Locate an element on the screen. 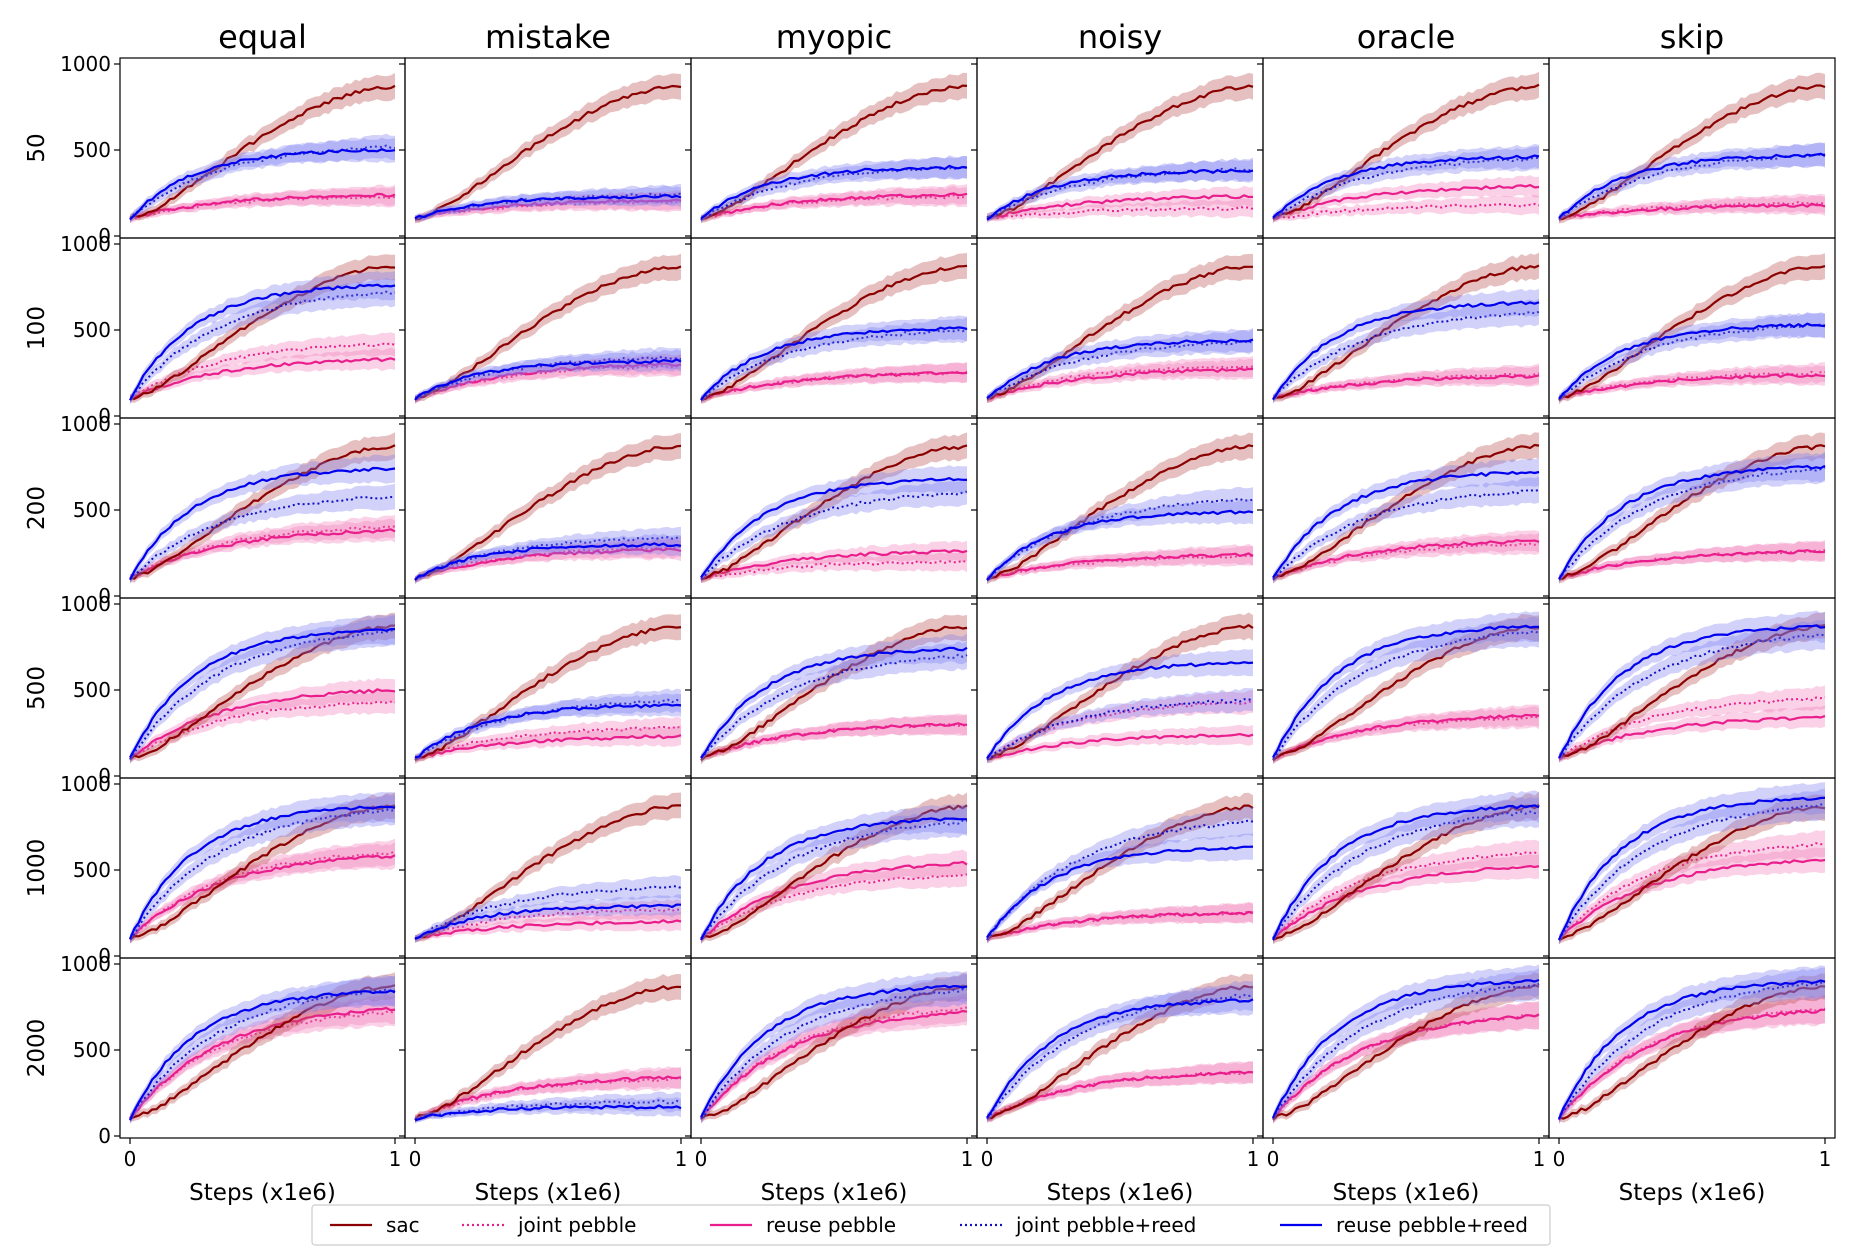 The width and height of the screenshot is (1850, 1250). panel-2000-myopic is located at coordinates (831, 1050).